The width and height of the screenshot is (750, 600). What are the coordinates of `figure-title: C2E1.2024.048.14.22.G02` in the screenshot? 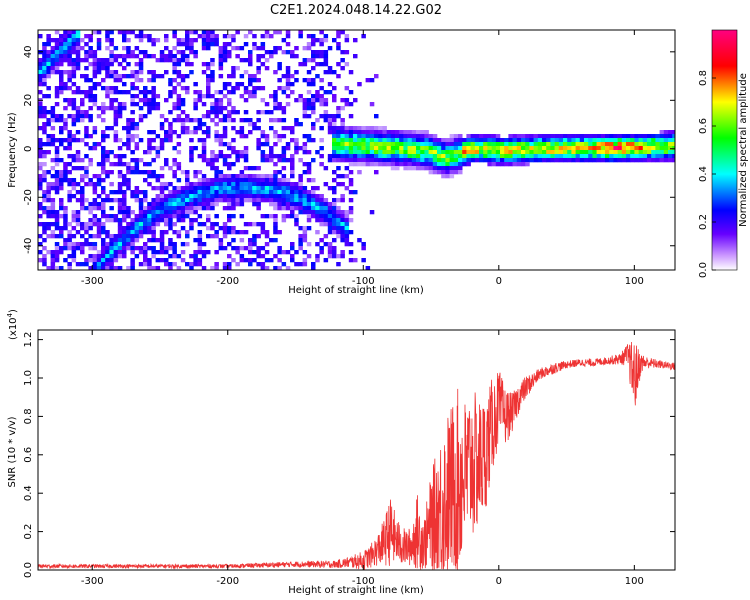 It's located at (356, 10).